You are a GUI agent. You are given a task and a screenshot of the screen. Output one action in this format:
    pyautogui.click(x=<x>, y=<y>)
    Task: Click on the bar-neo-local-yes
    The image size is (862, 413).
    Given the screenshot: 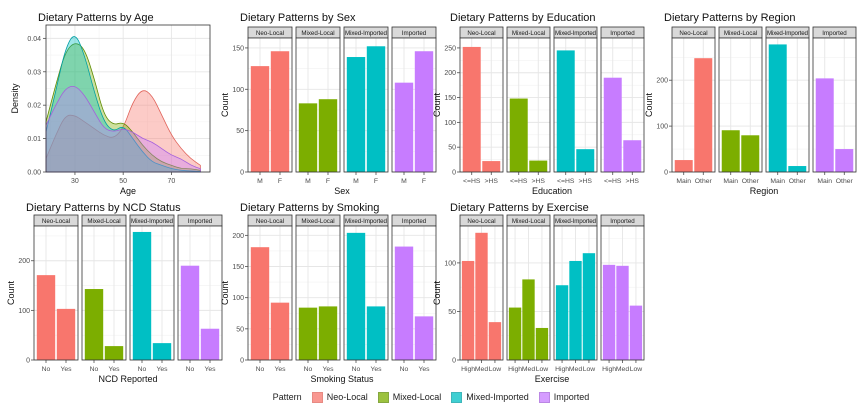 What is the action you would take?
    pyautogui.click(x=280, y=331)
    